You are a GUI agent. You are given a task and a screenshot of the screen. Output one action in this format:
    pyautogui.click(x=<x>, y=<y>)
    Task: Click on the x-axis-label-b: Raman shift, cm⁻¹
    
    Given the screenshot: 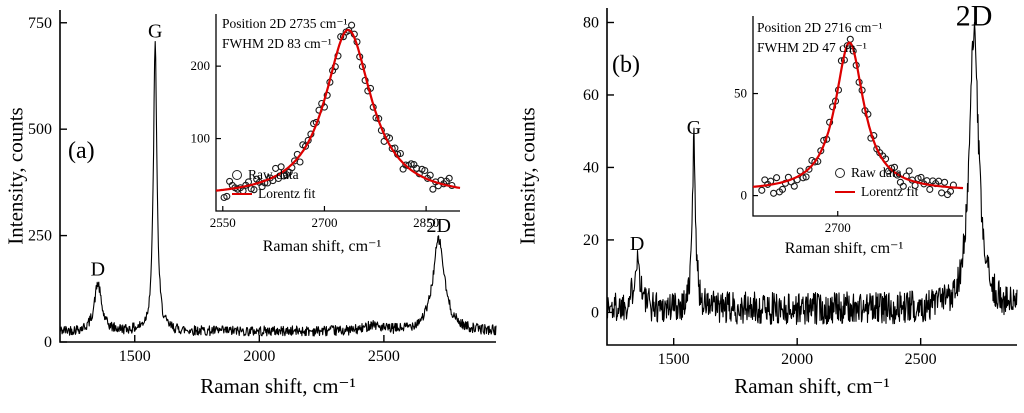 What is the action you would take?
    pyautogui.click(x=812, y=386)
    